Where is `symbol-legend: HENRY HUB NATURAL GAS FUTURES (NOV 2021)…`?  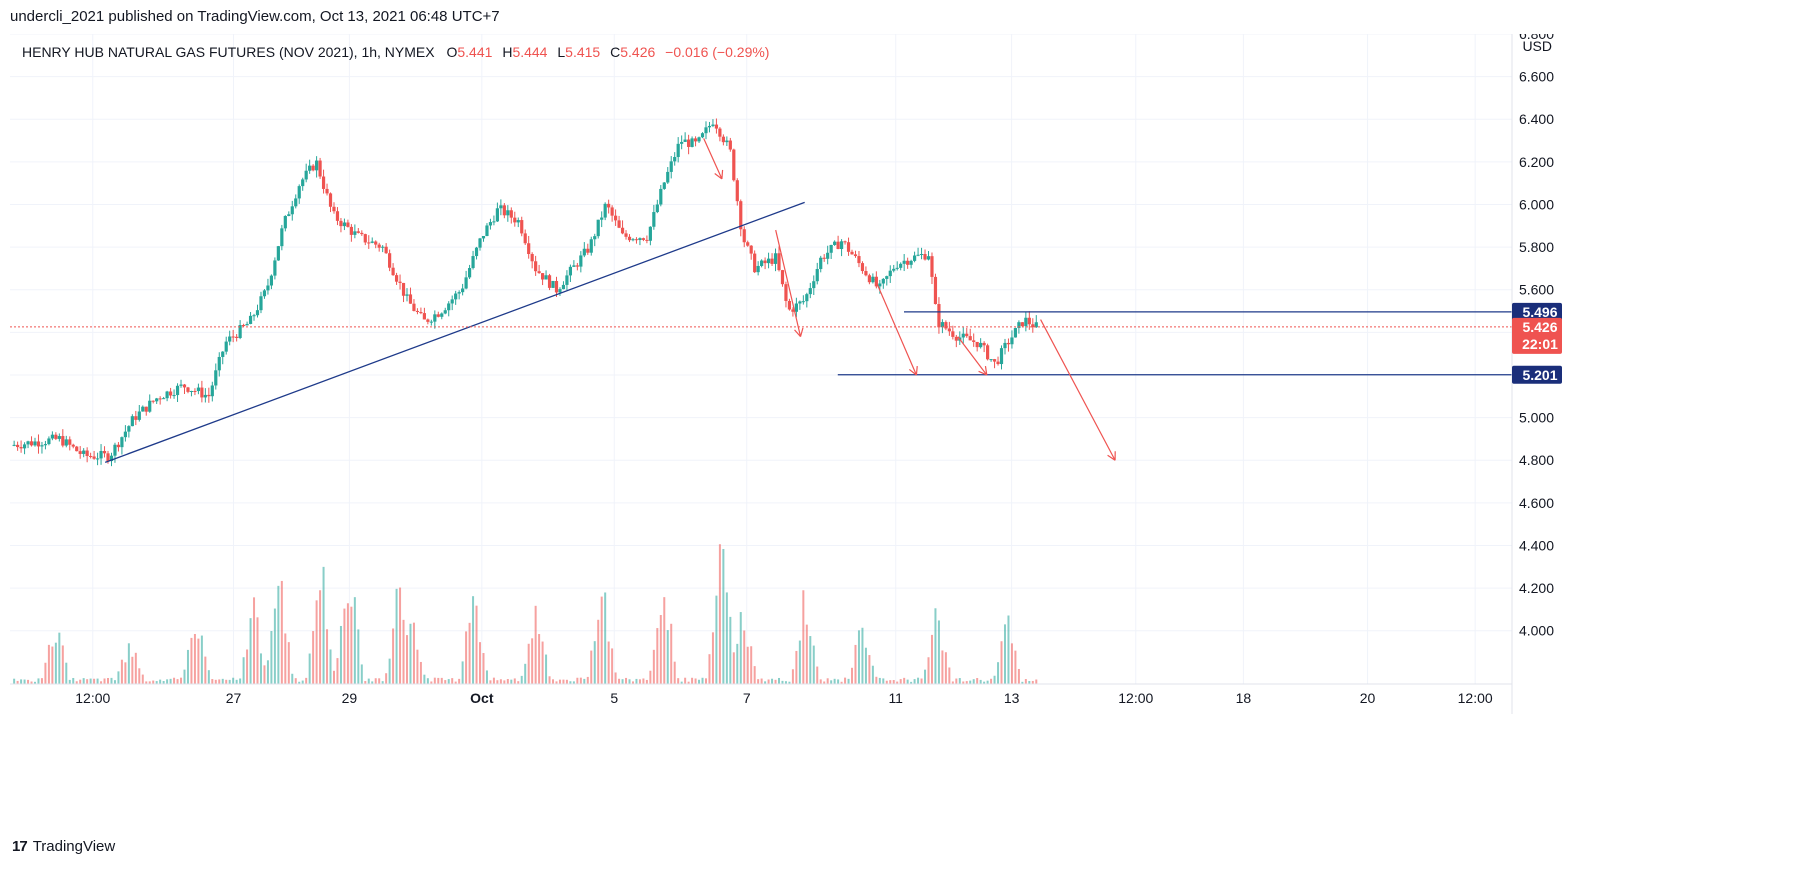
symbol-legend: HENRY HUB NATURAL GAS FUTURES (NOV 2021)… is located at coordinates (398, 52).